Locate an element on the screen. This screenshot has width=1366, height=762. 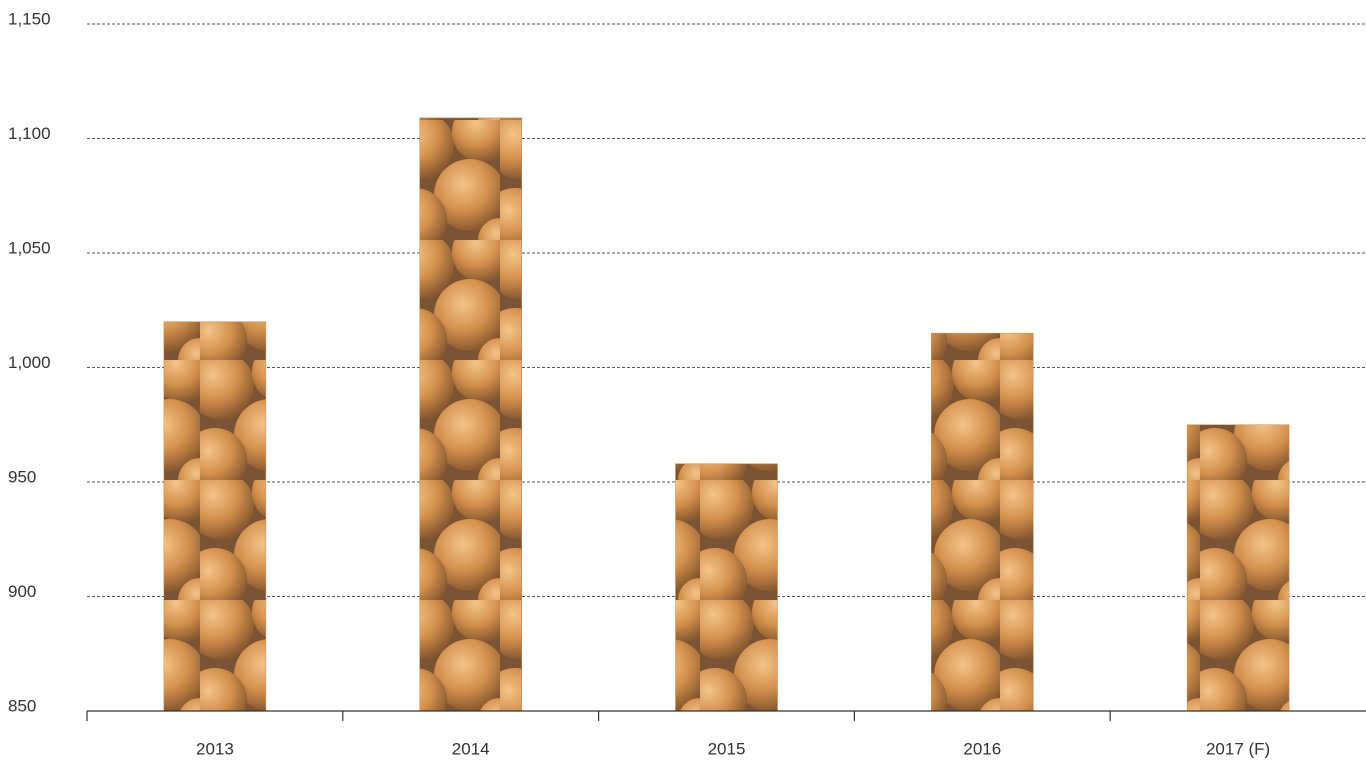
x-tick-label: 2014 is located at coordinates (471, 748).